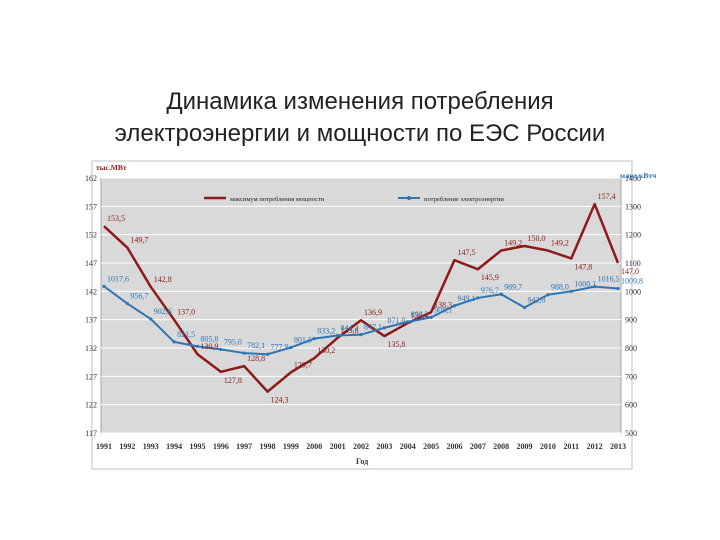 This screenshot has width=720, height=540. What do you see at coordinates (431, 317) in the screenshot?
I see `energy-point-2005` at bounding box center [431, 317].